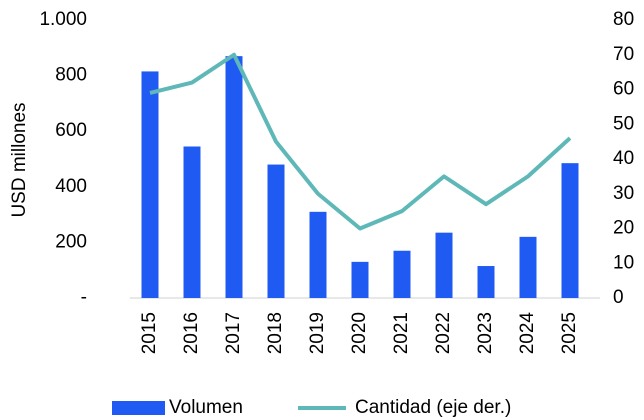  What do you see at coordinates (623, 89) in the screenshot?
I see `y2-tick-label: 60` at bounding box center [623, 89].